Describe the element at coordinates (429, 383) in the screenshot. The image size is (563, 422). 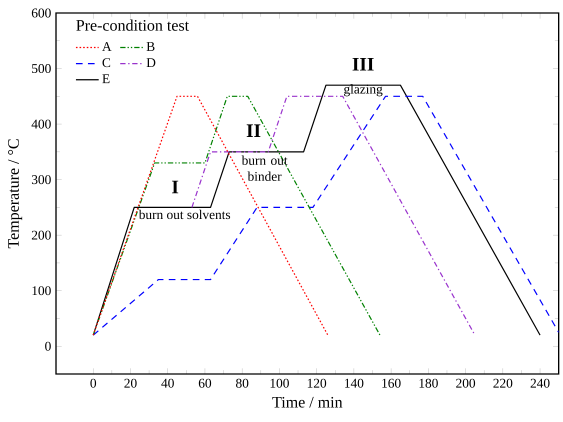
I see `x-tick-label: 180` at that location.